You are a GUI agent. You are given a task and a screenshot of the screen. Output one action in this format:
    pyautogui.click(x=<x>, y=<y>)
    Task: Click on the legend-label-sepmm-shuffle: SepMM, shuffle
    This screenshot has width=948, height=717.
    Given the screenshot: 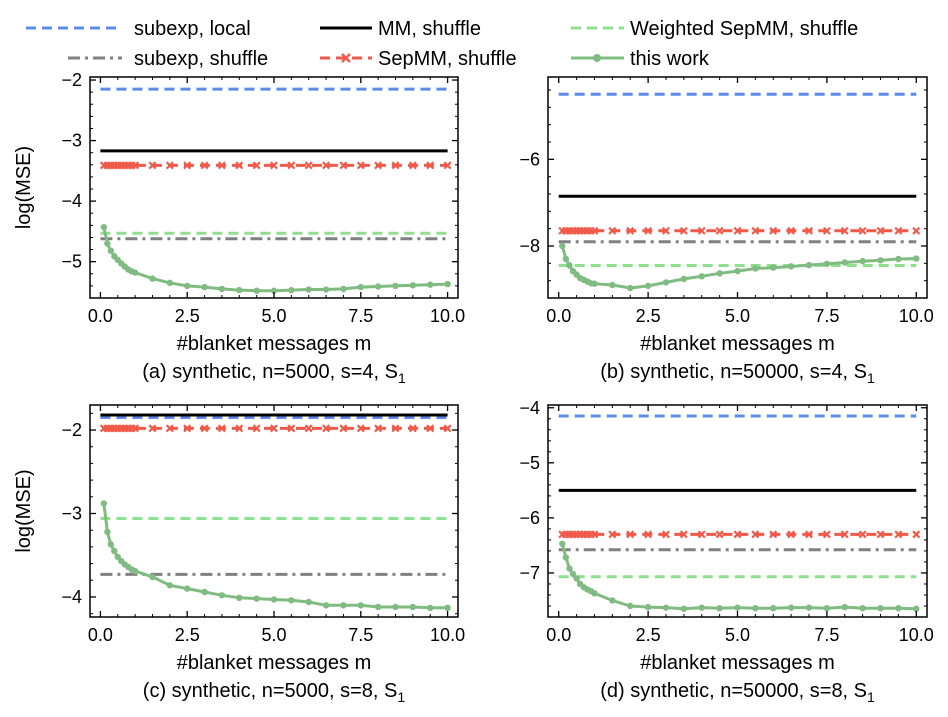 What is the action you would take?
    pyautogui.click(x=447, y=59)
    